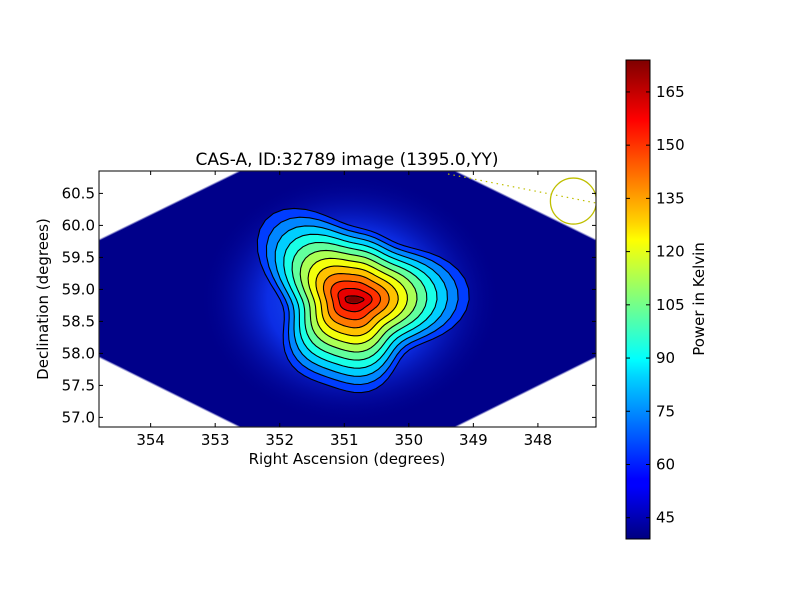  Describe the element at coordinates (78, 289) in the screenshot. I see `y-tick-label: 59.0` at that location.